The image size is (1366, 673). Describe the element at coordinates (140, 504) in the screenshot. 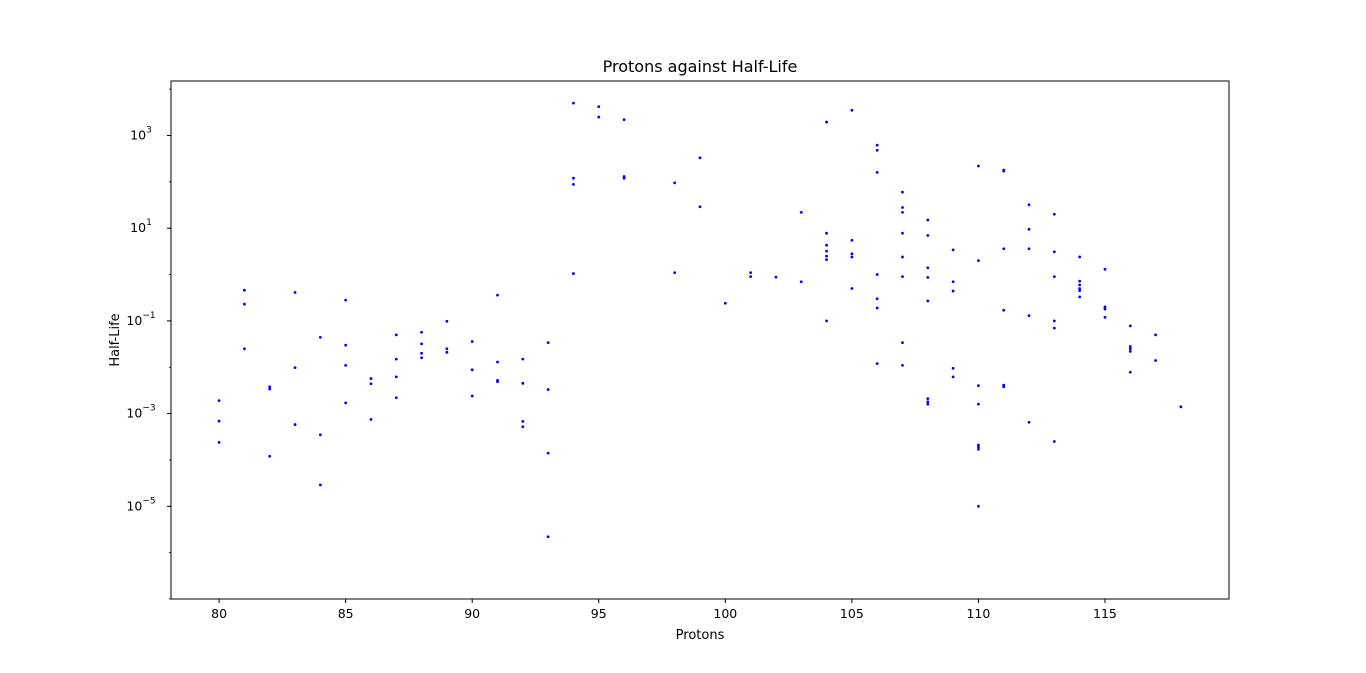

I see `y-tick-label: 10⁻⁵` at that location.